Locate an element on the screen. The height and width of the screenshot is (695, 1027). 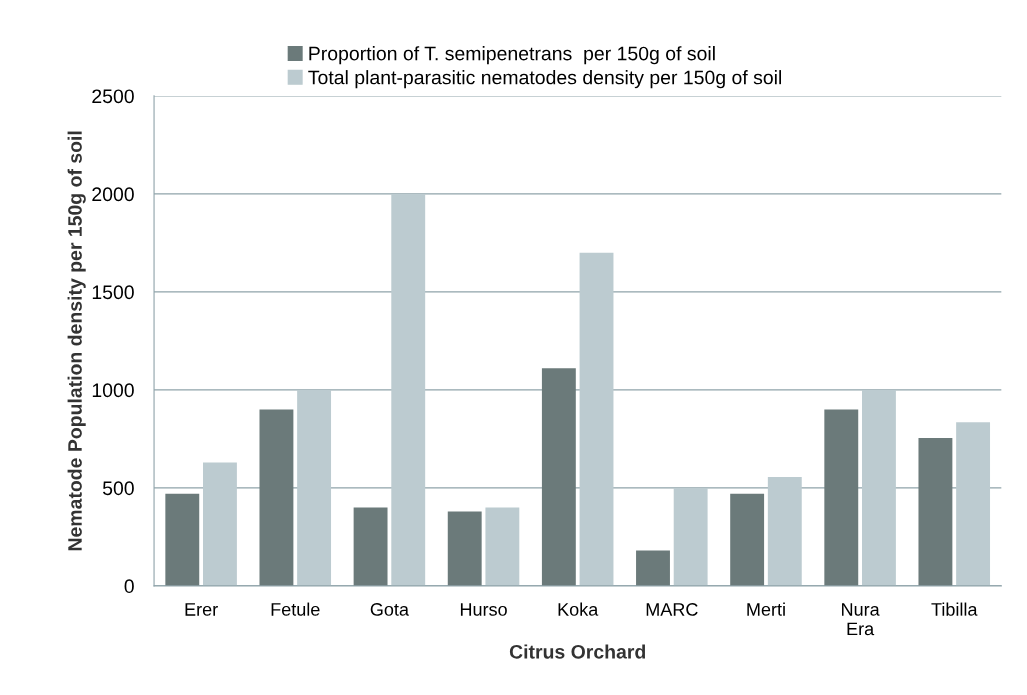
x-tick-label: MARC is located at coordinates (672, 609).